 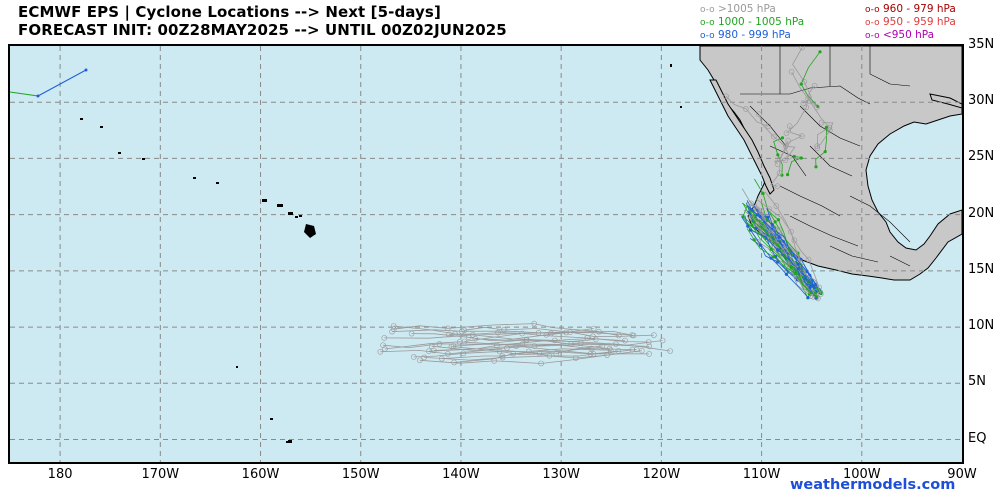 What do you see at coordinates (461, 474) in the screenshot?
I see `lon-label: 140W` at bounding box center [461, 474].